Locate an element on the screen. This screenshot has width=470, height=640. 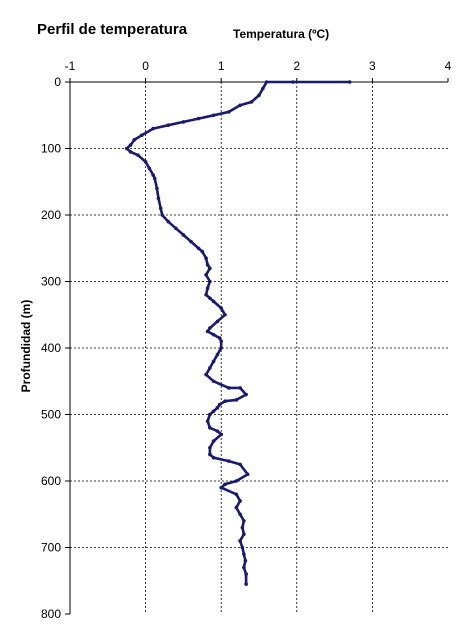
y-tick-label: 300 is located at coordinates (51, 282).